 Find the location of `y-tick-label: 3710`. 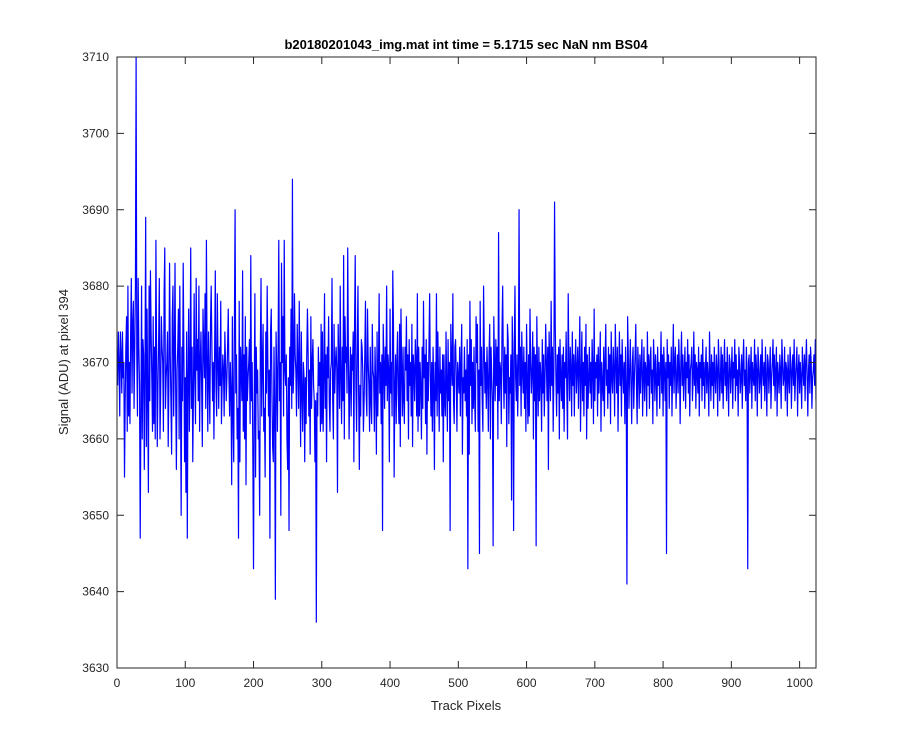

y-tick-label: 3710 is located at coordinates (95, 57).